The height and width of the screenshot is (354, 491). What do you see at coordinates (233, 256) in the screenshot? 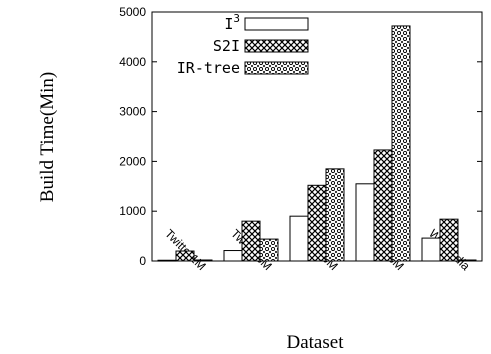
I see `bar-plain-twitter5m` at bounding box center [233, 256].